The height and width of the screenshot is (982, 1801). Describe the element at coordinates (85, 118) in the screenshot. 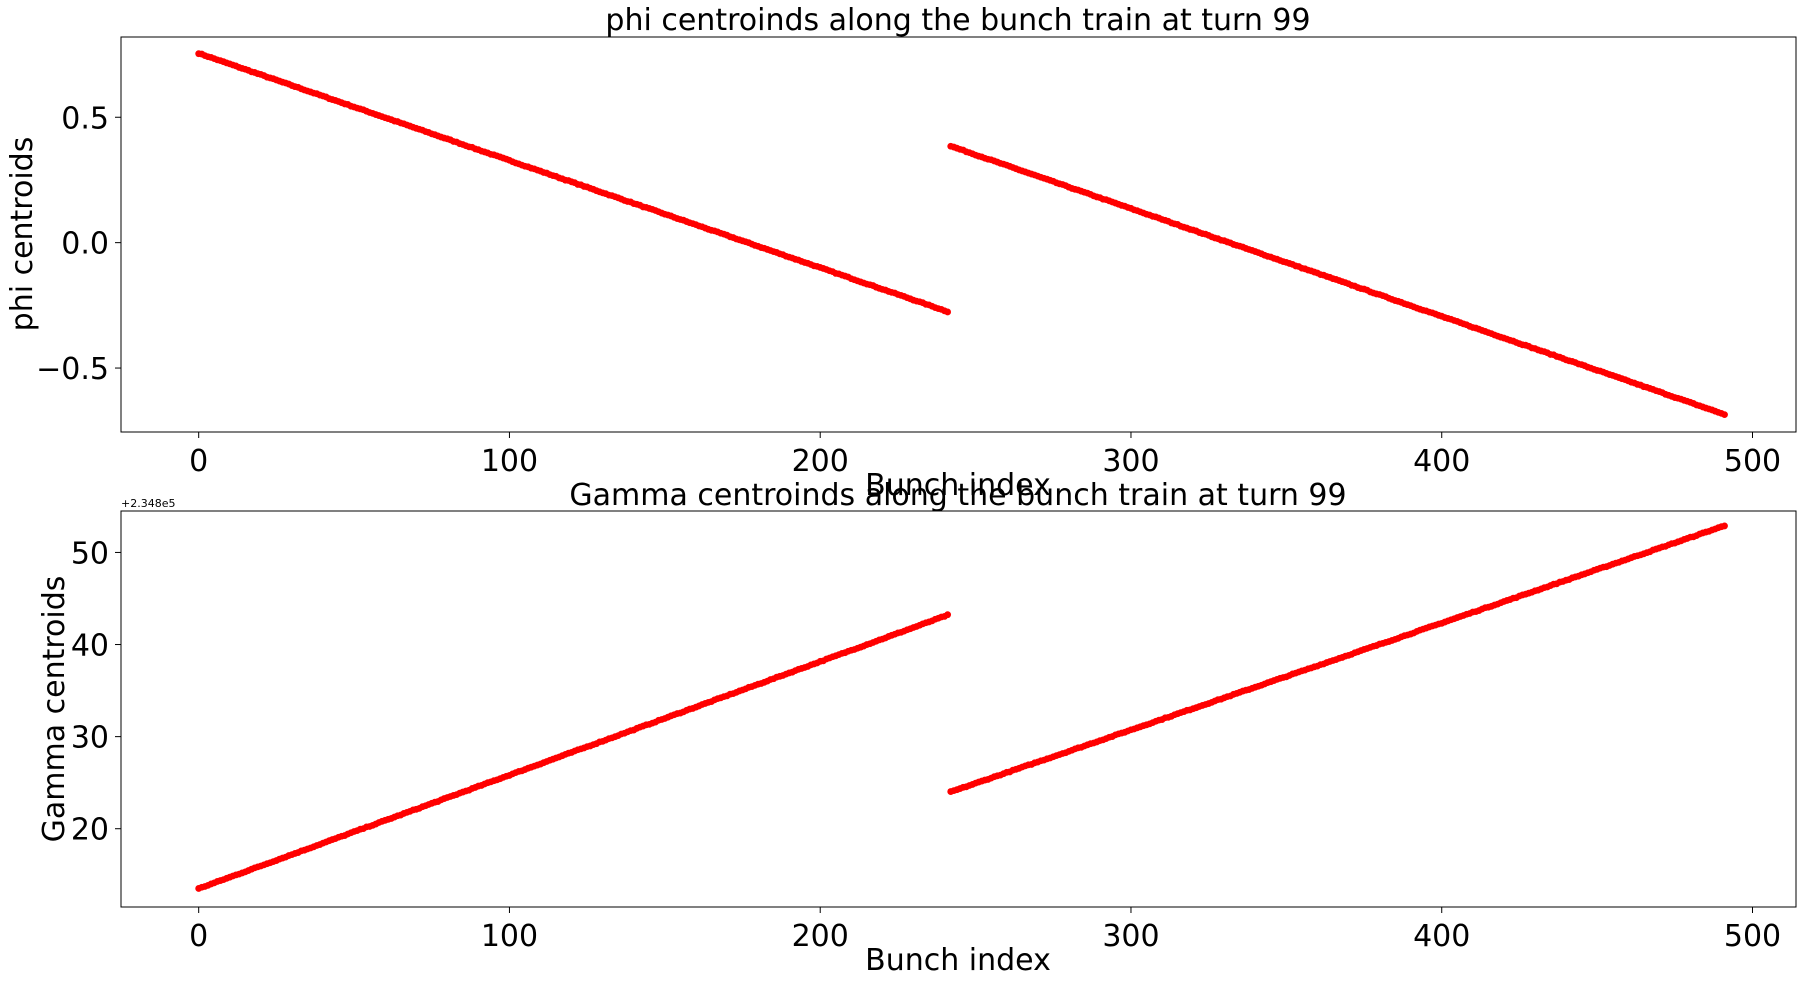

I see `y-tick-label: 0.5` at that location.